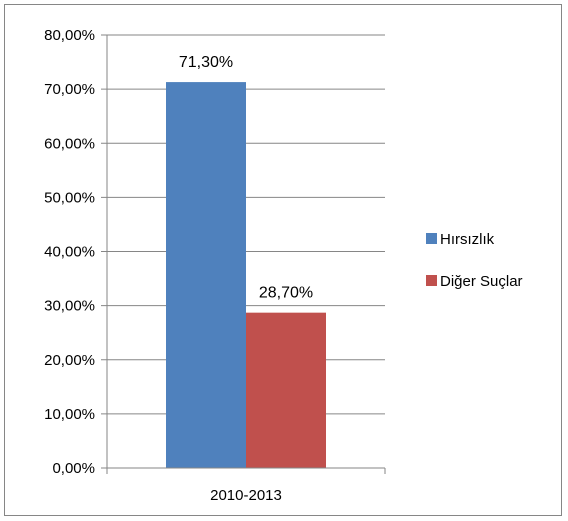 Image resolution: width=568 pixels, height=521 pixels. What do you see at coordinates (69, 89) in the screenshot?
I see `y-tick-label: 70,00%` at bounding box center [69, 89].